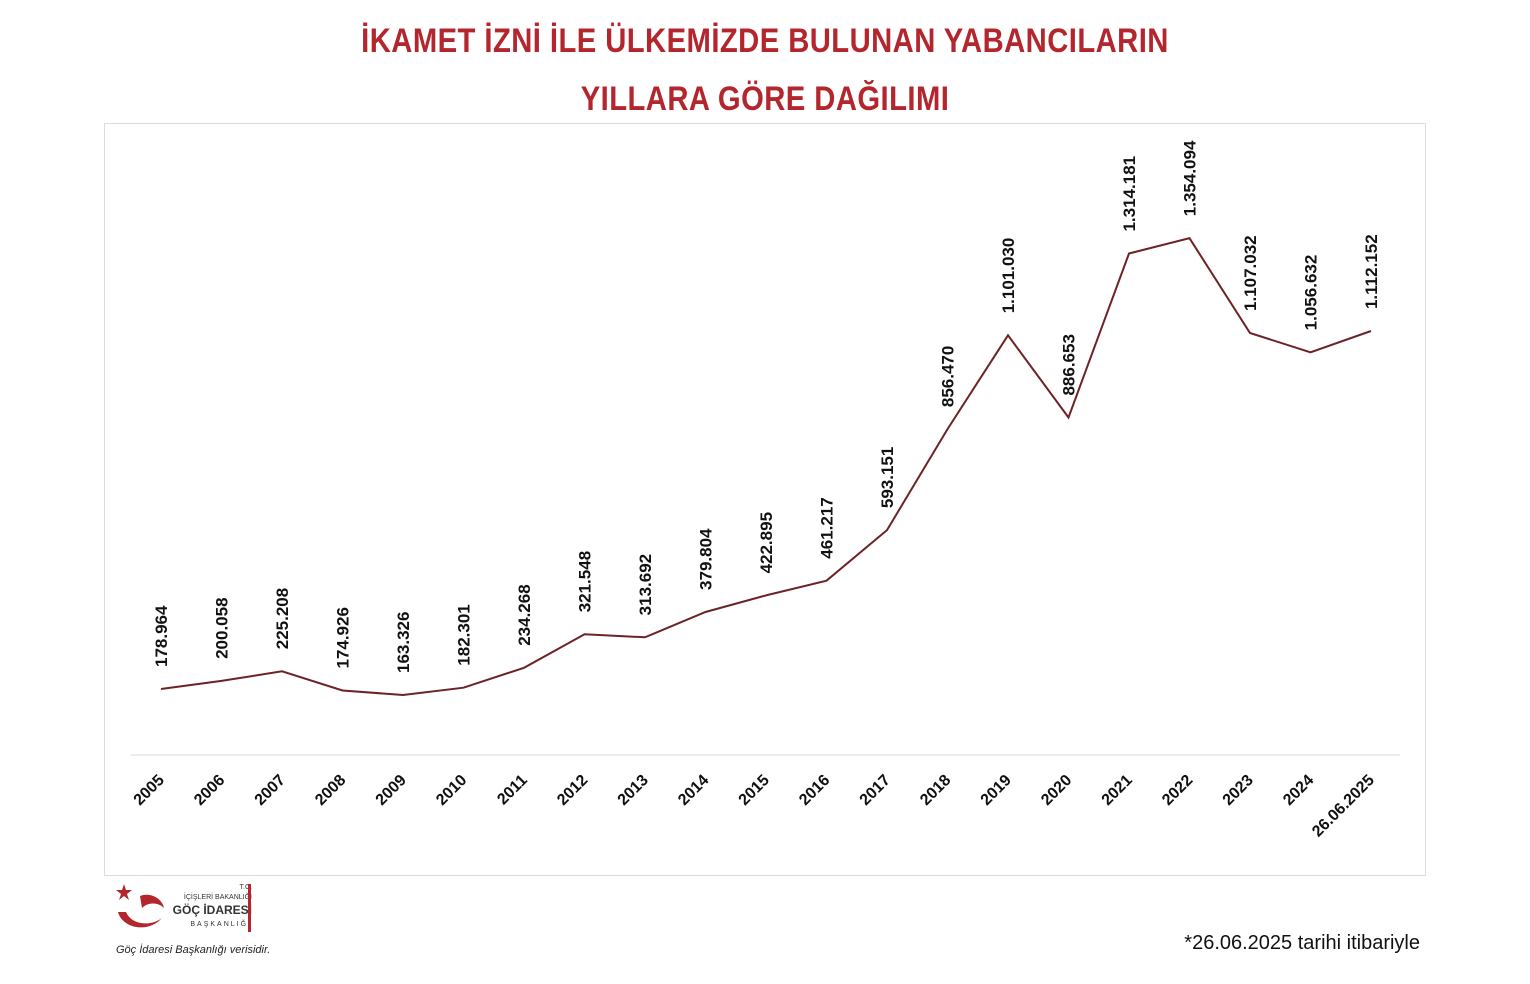 Image resolution: width=1530 pixels, height=984 pixels. What do you see at coordinates (1056, 790) in the screenshot?
I see `x-tick-label: 2020` at bounding box center [1056, 790].